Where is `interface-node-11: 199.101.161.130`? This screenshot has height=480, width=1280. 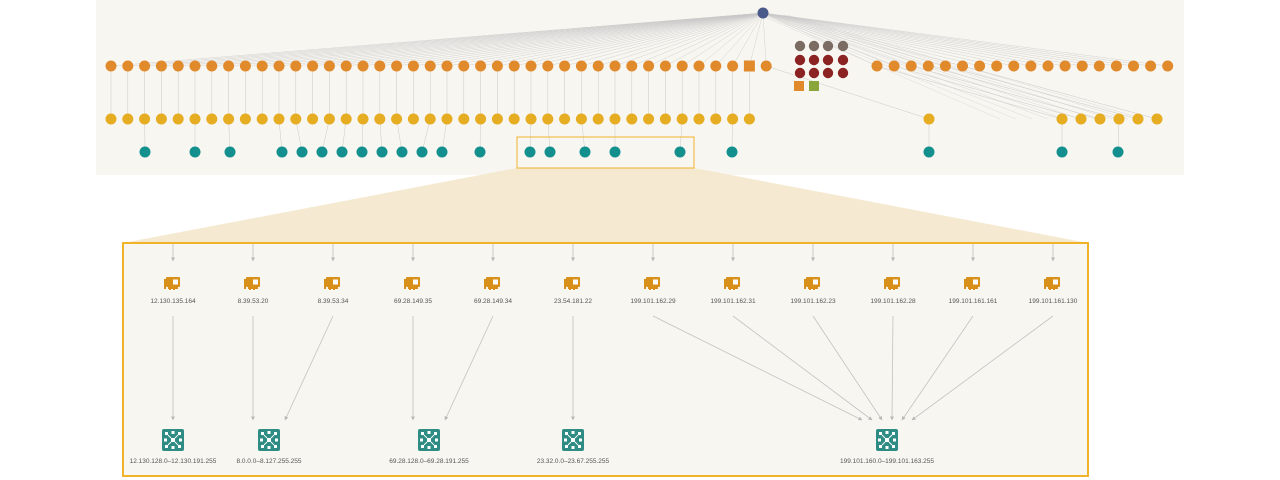 interface-node-11: 199.101.161.130 is located at coordinates (1053, 291).